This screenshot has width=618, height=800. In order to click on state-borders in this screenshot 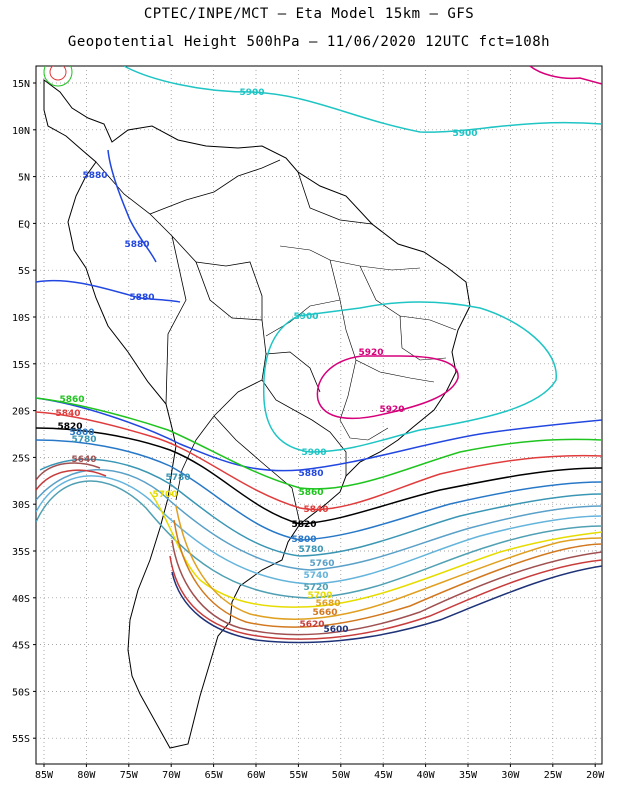, I will do `click(361, 343)`.